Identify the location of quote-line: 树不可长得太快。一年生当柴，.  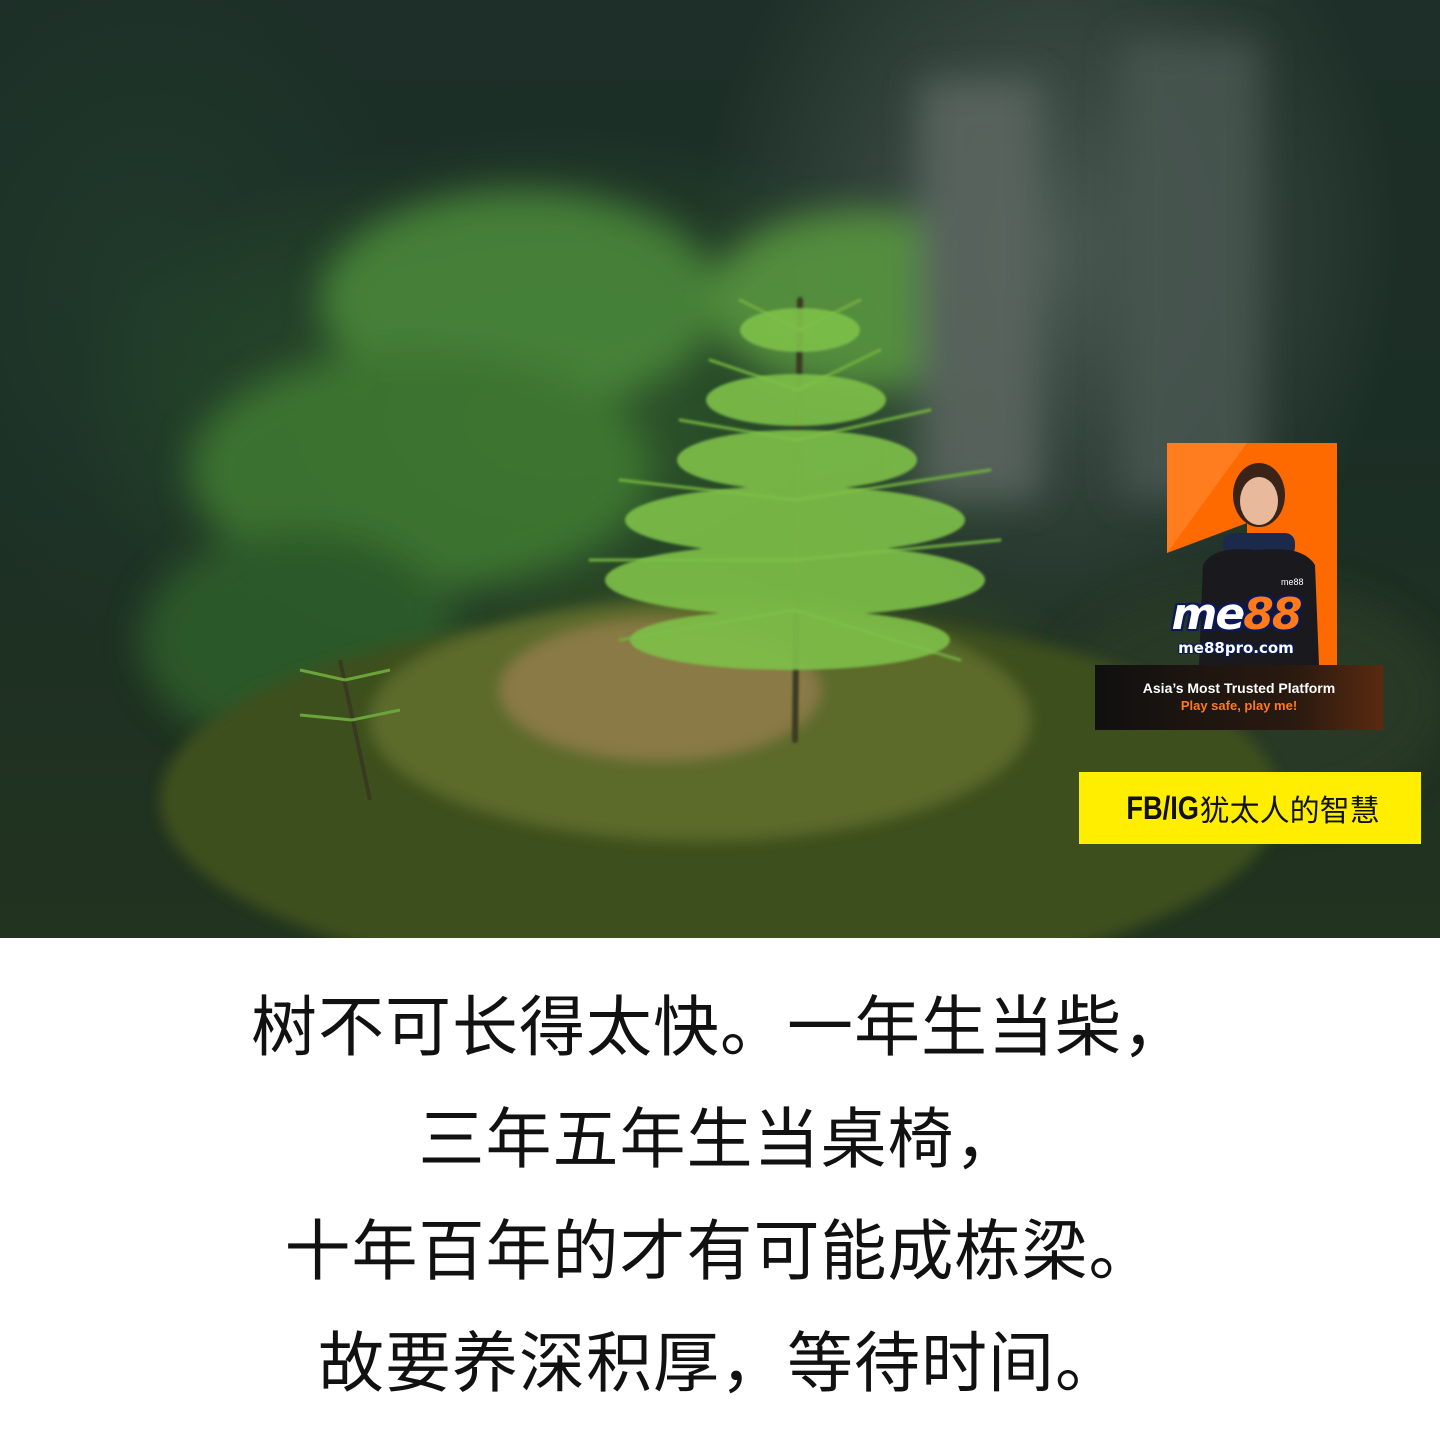
(720, 1027).